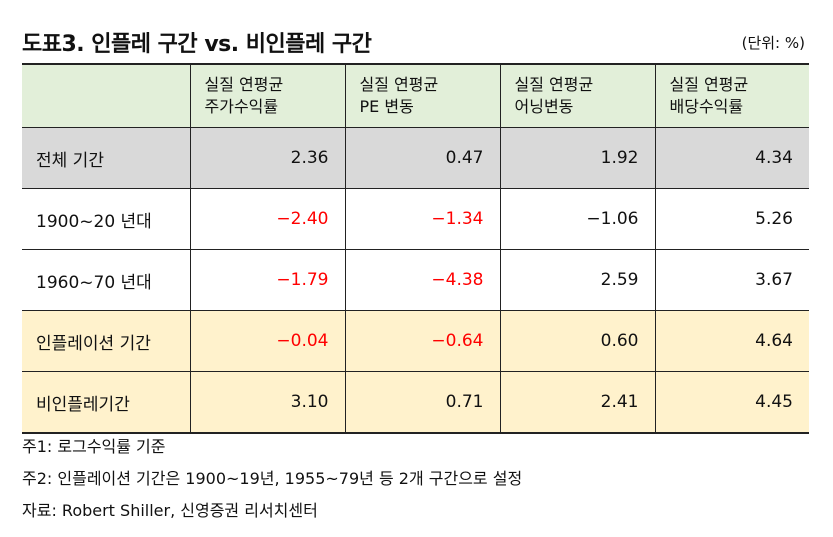  I want to click on value-cell: 5.26, so click(731, 219).